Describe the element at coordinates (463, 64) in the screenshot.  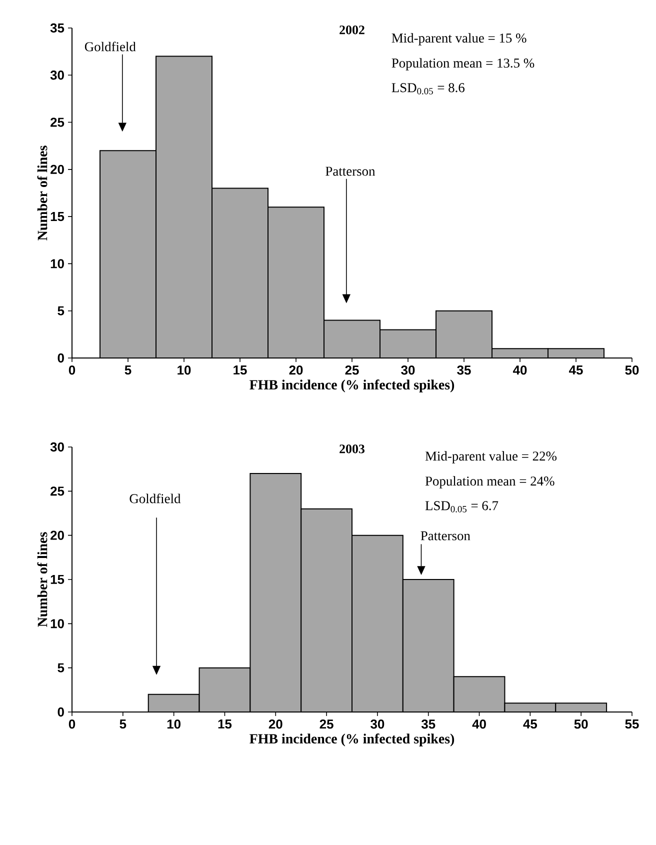
I see `annotation: Population mean = 13.5 %` at that location.